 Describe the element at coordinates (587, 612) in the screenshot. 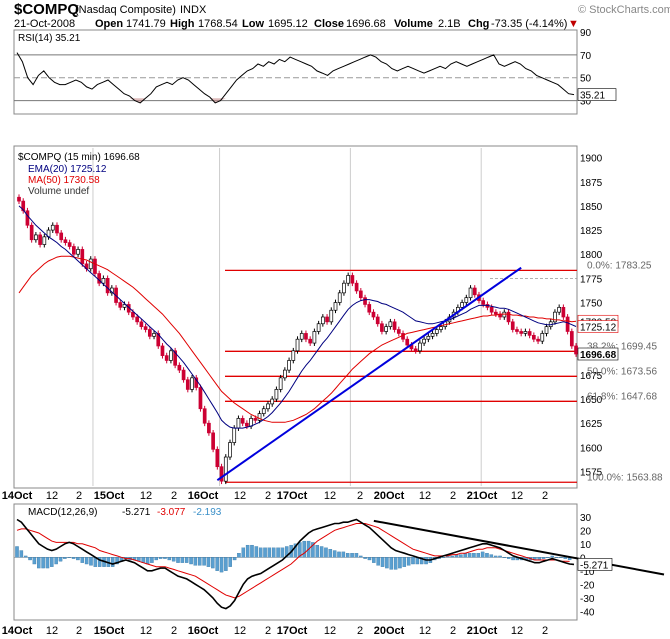

I see `macd-tick-label: -40` at that location.